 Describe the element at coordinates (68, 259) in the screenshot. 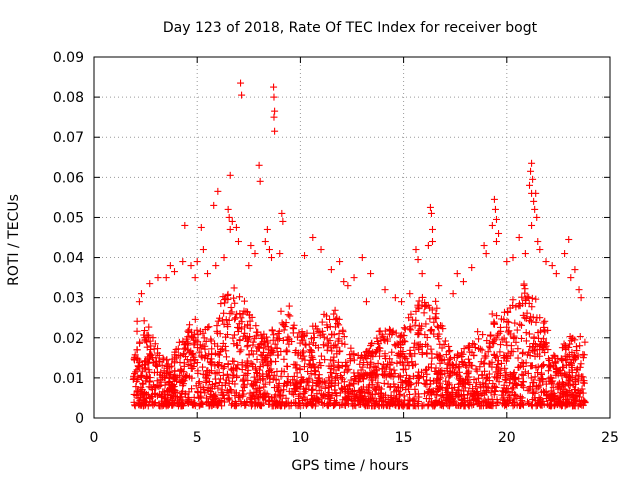

I see `y-tick-label: 0.04` at that location.